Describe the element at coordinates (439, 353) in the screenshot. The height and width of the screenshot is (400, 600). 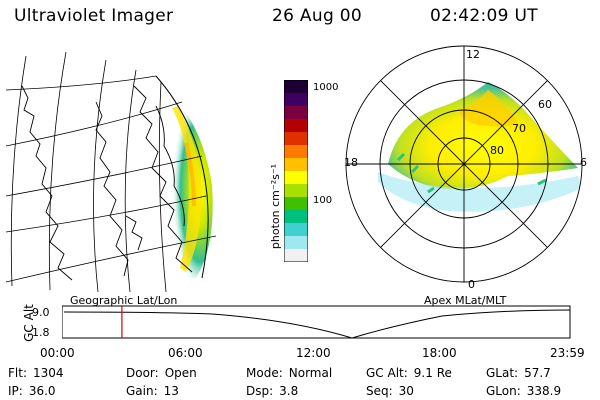
I see `time-tick-3: 18:00` at that location.